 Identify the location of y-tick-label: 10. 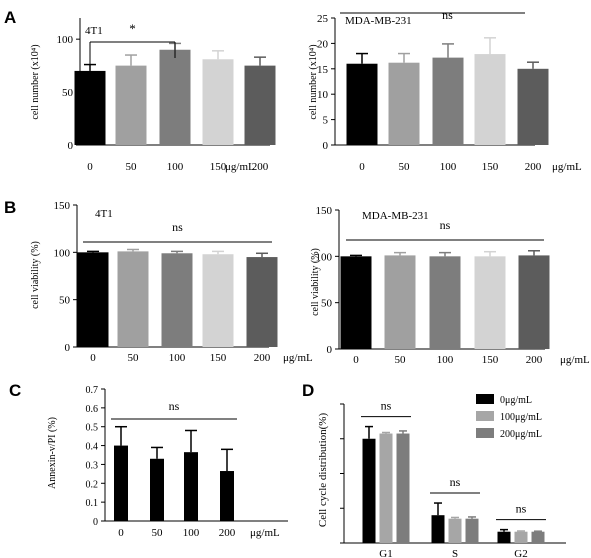
(323, 95).